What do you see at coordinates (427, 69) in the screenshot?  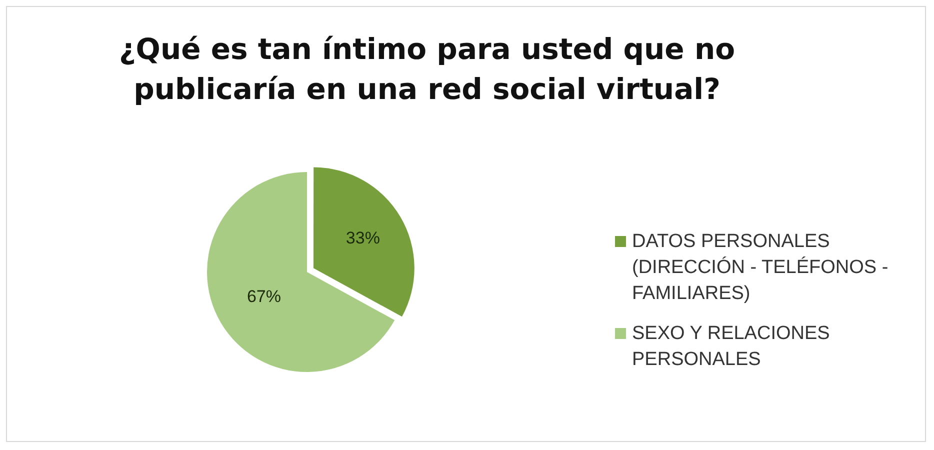 I see `chart-title: ¿Qué es tan íntimo para usted que no publicaría en una red social virtual?` at bounding box center [427, 69].